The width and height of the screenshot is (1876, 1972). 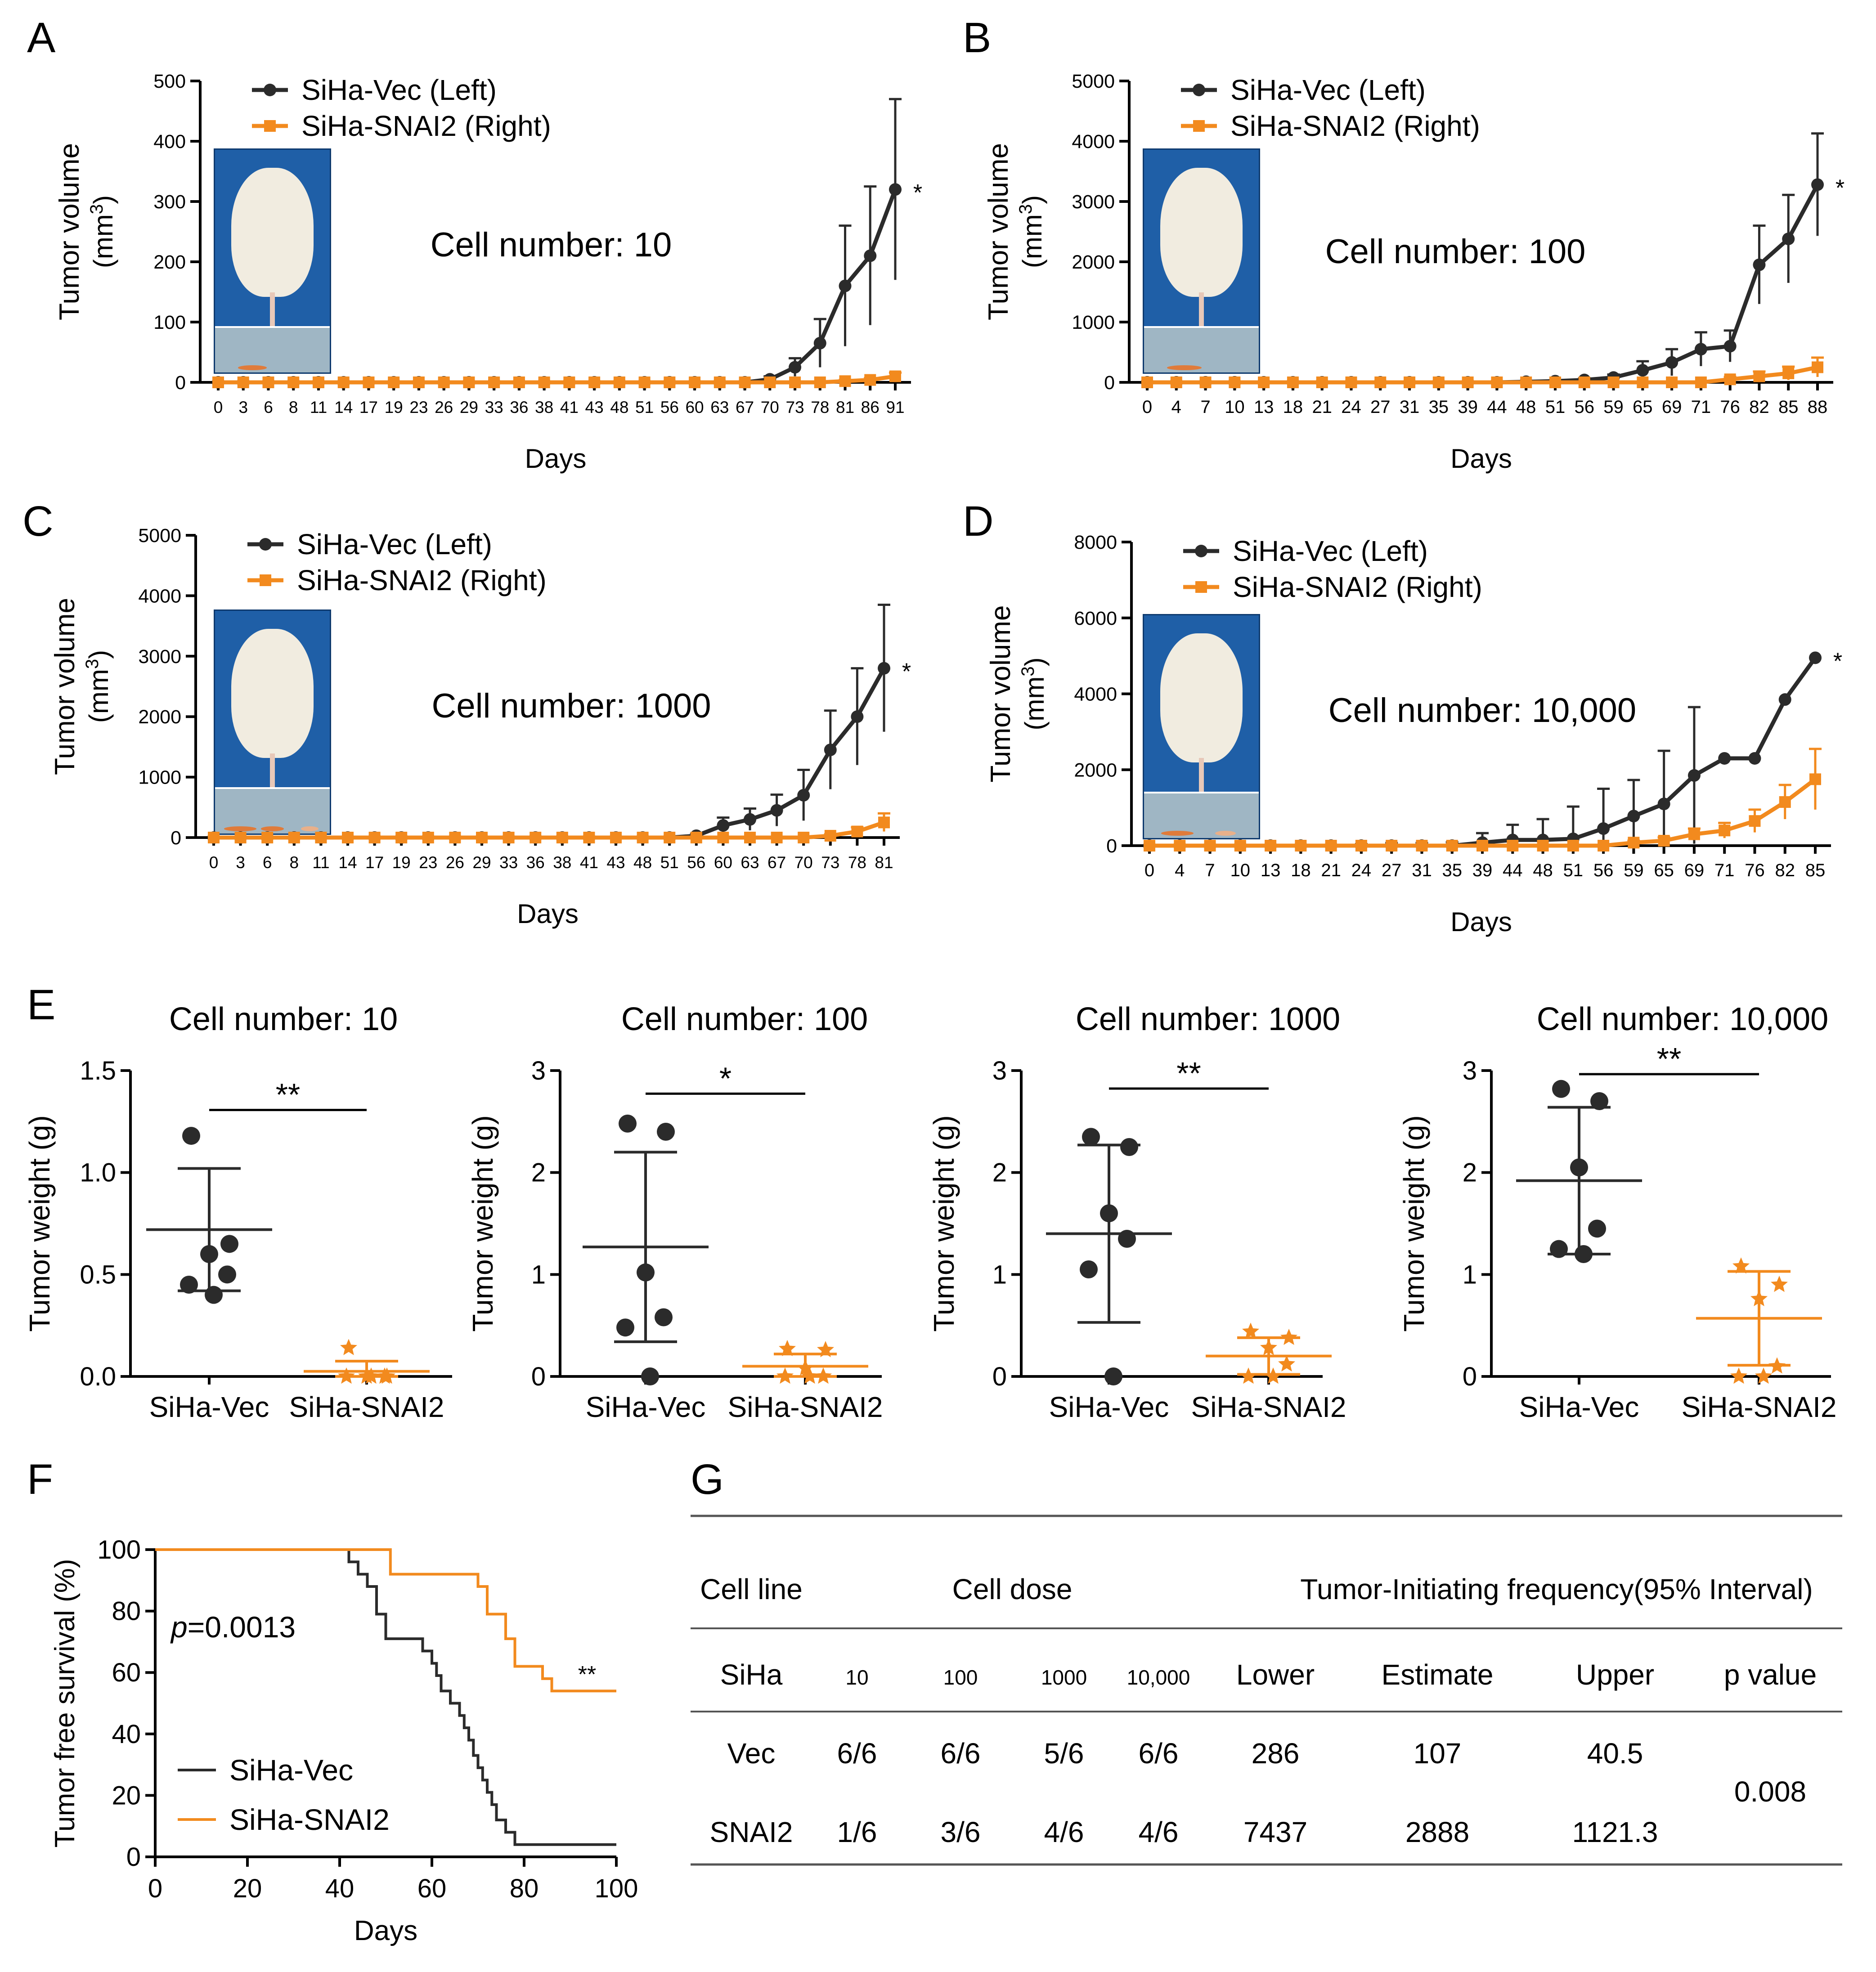 What do you see at coordinates (126, 1734) in the screenshot?
I see `y-tick-label-f: 40` at bounding box center [126, 1734].